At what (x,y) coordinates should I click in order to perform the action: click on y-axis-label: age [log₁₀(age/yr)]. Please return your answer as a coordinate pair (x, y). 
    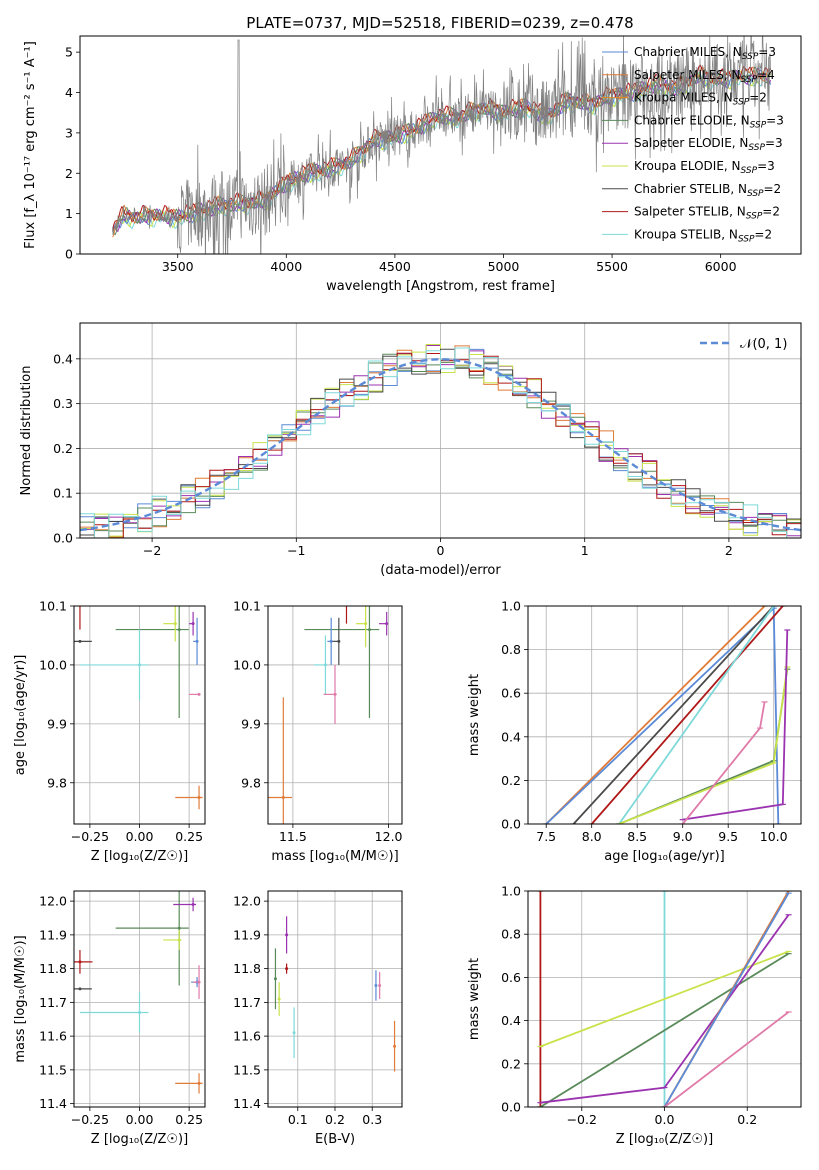
    Looking at the image, I should click on (20, 715).